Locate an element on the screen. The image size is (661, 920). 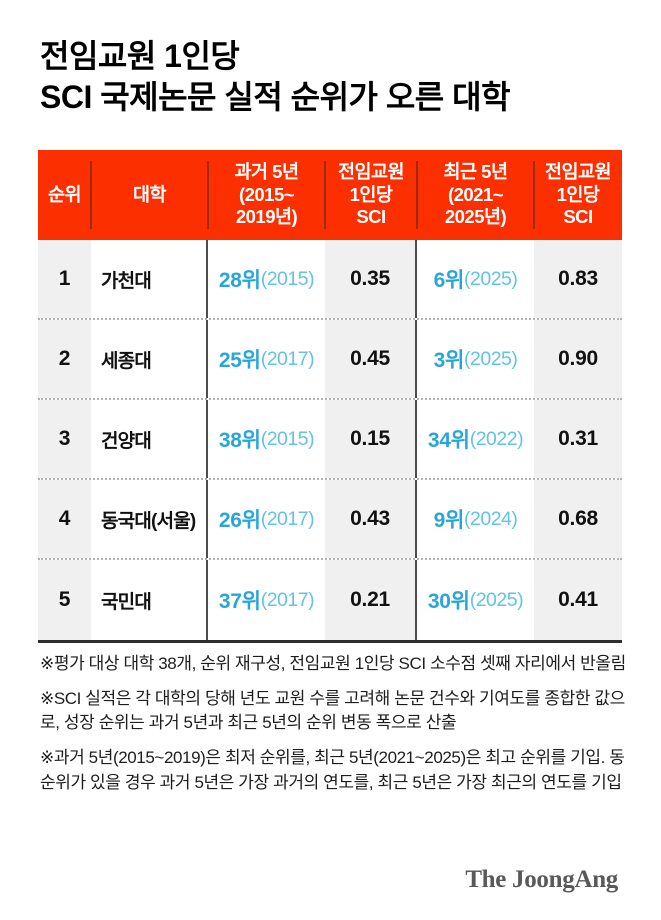
past-rank-value: 38위 is located at coordinates (239, 440).